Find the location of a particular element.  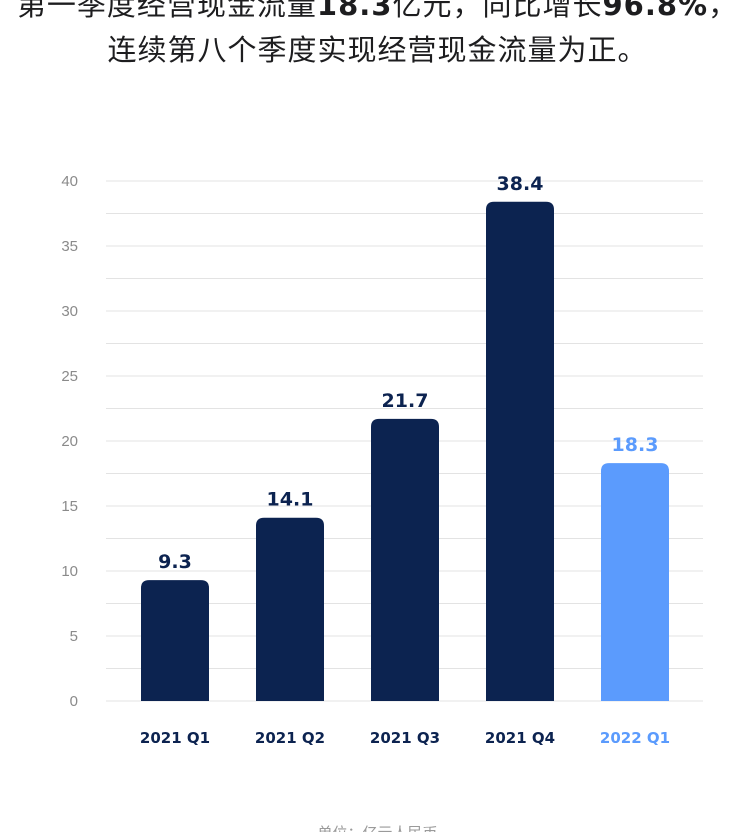

y-tick-label: 15 is located at coordinates (69, 506).